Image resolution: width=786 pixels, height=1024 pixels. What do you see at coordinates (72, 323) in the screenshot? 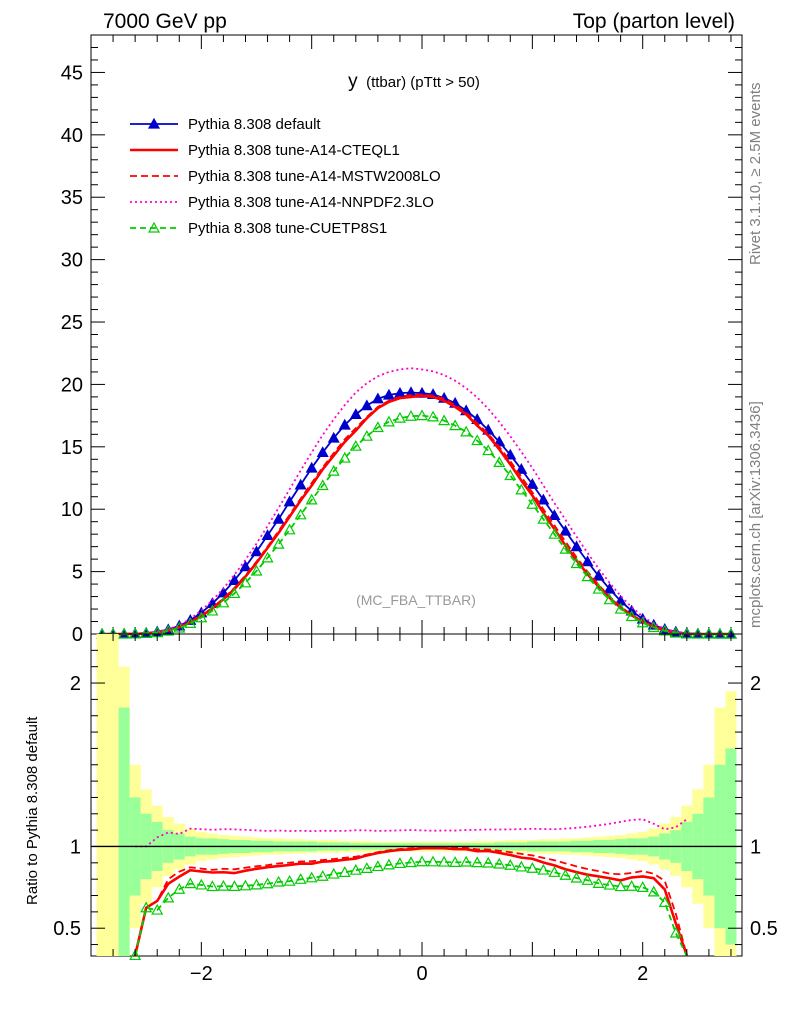
I see `y-tick-label: 25` at bounding box center [72, 323].